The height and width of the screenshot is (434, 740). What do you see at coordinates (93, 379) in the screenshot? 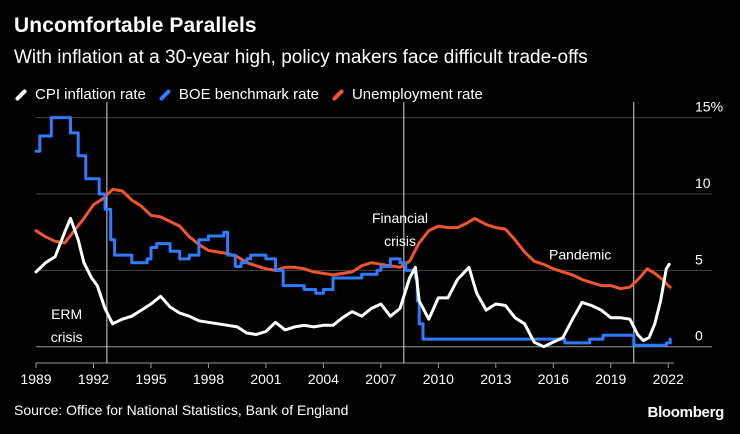
I see `x-tick-label-1: 1992` at bounding box center [93, 379].